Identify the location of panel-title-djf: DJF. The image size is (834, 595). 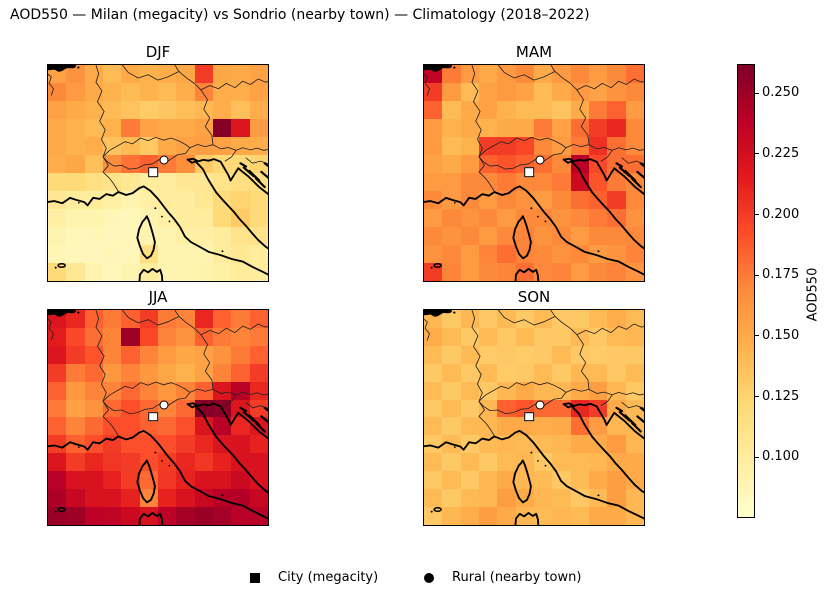
(158, 52).